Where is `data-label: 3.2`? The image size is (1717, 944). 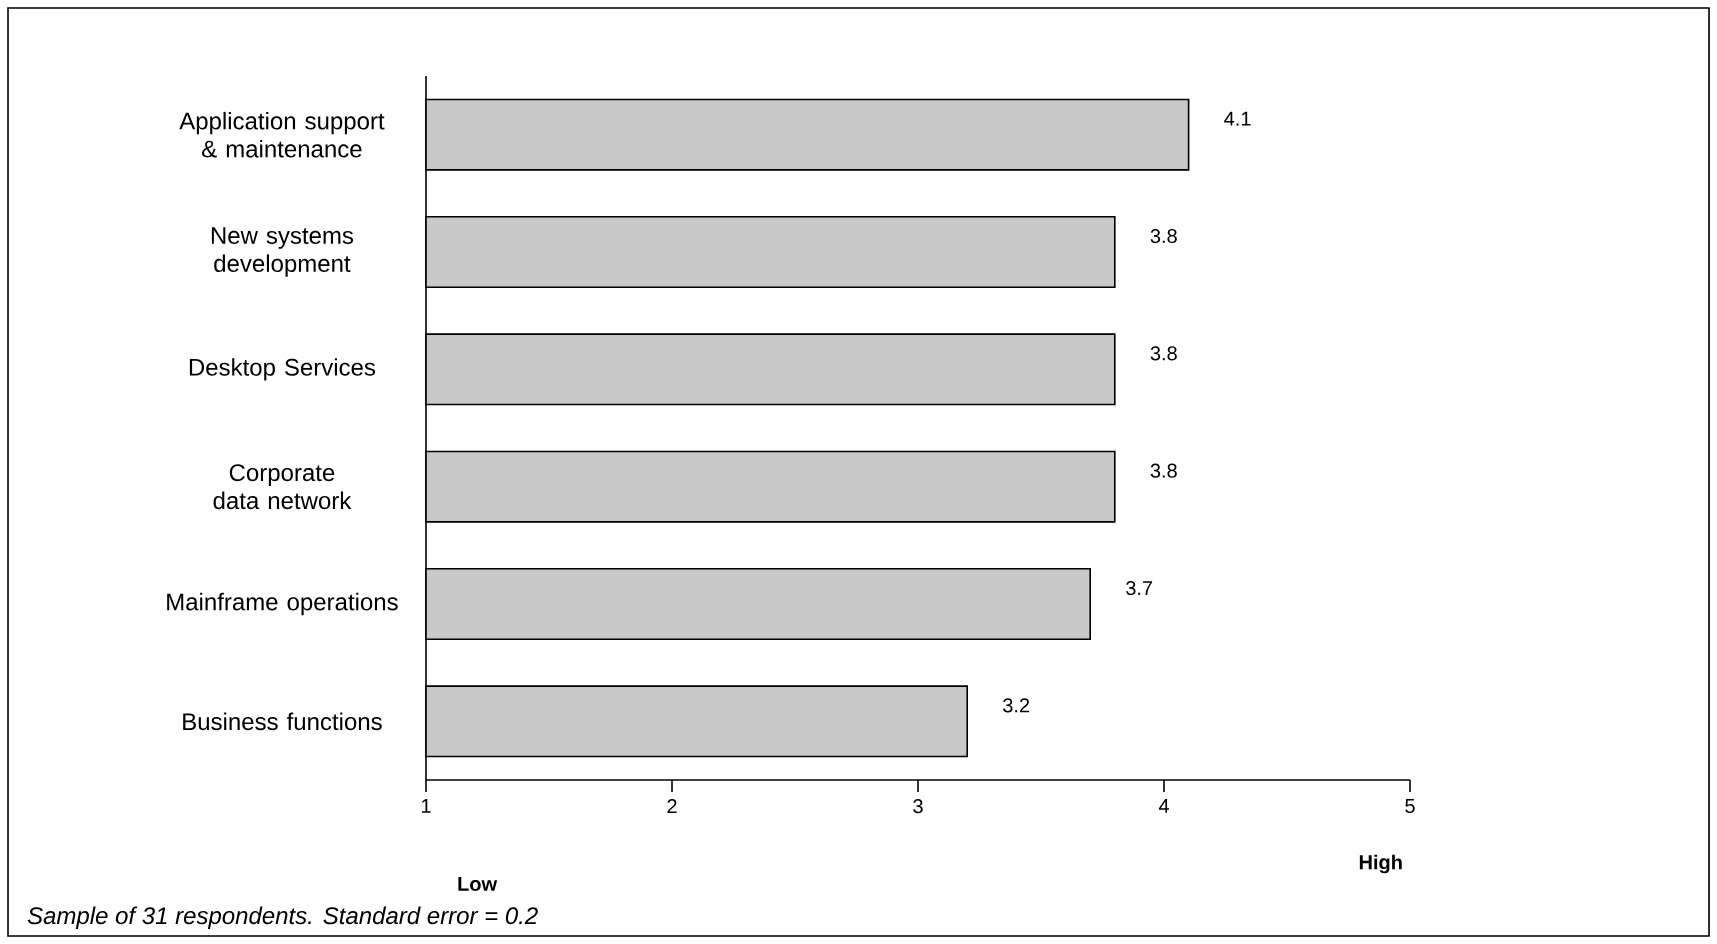
data-label: 3.2 is located at coordinates (1016, 705).